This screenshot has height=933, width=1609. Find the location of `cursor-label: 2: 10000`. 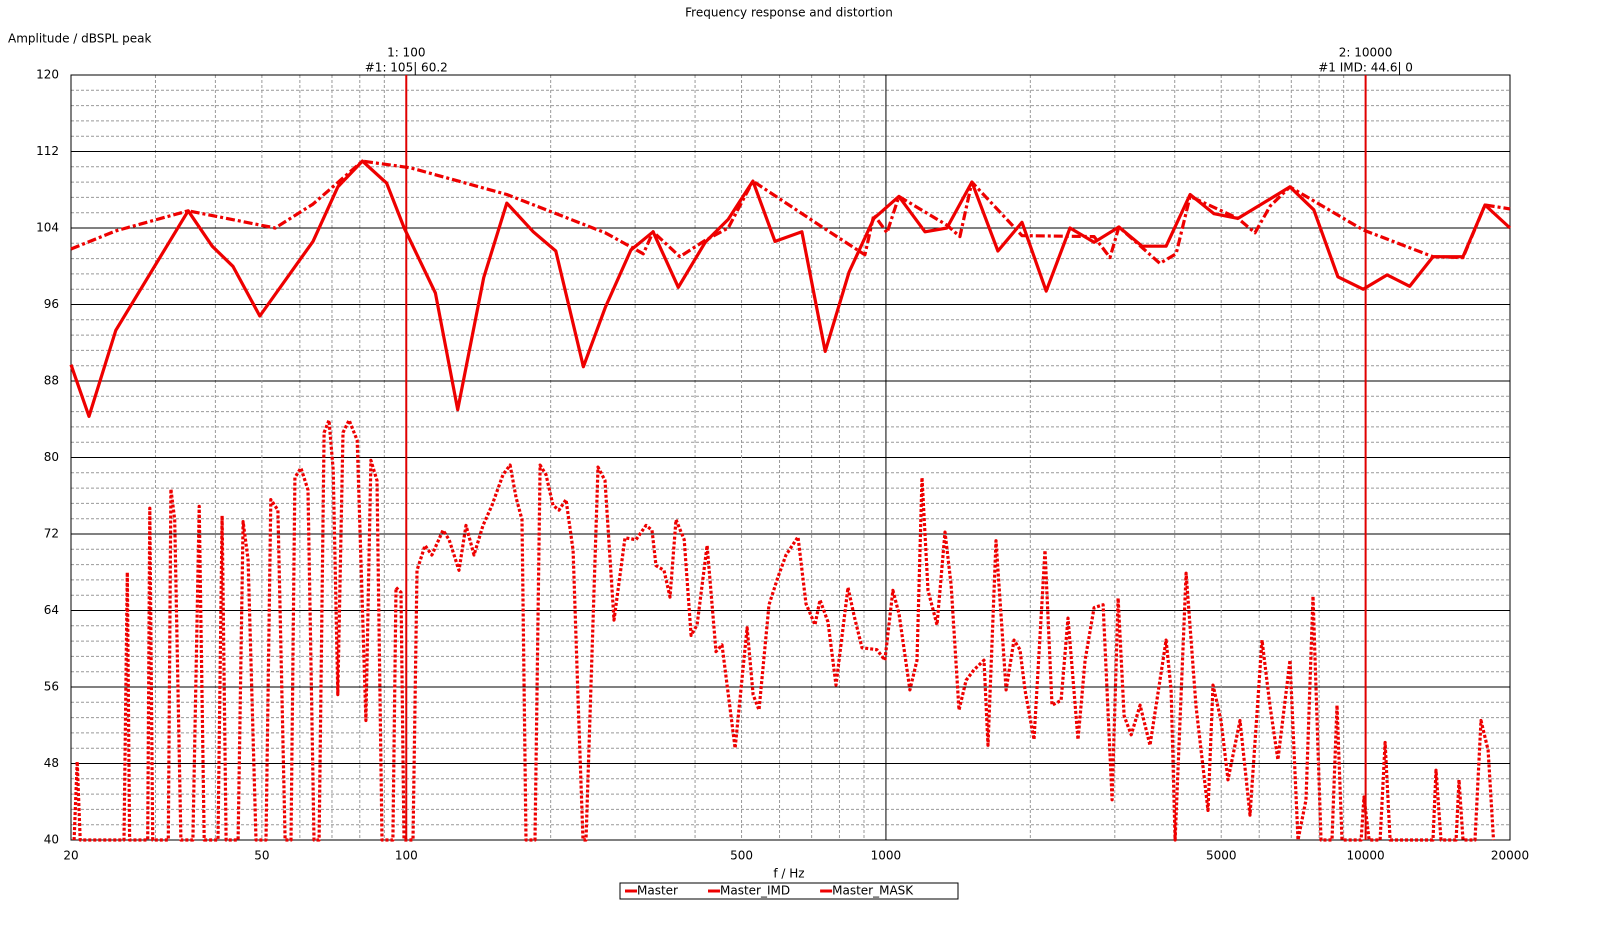

cursor-label: 2: 10000 is located at coordinates (1366, 53).